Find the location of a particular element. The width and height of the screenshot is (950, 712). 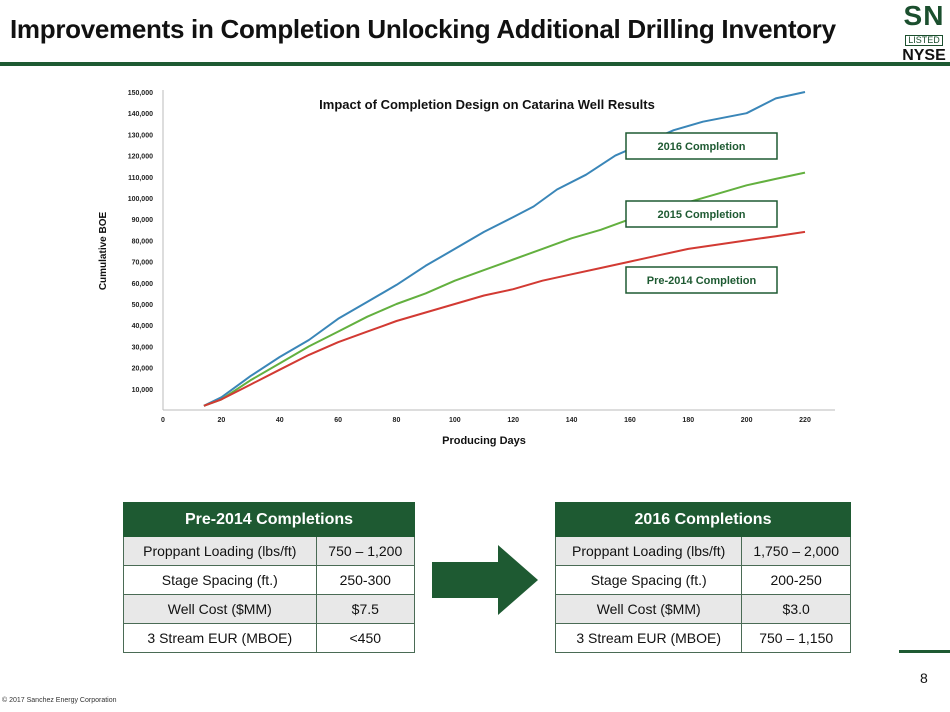

table-row: 3 Stream EUR (MBOE) 750 – 1,150 is located at coordinates (703, 638).